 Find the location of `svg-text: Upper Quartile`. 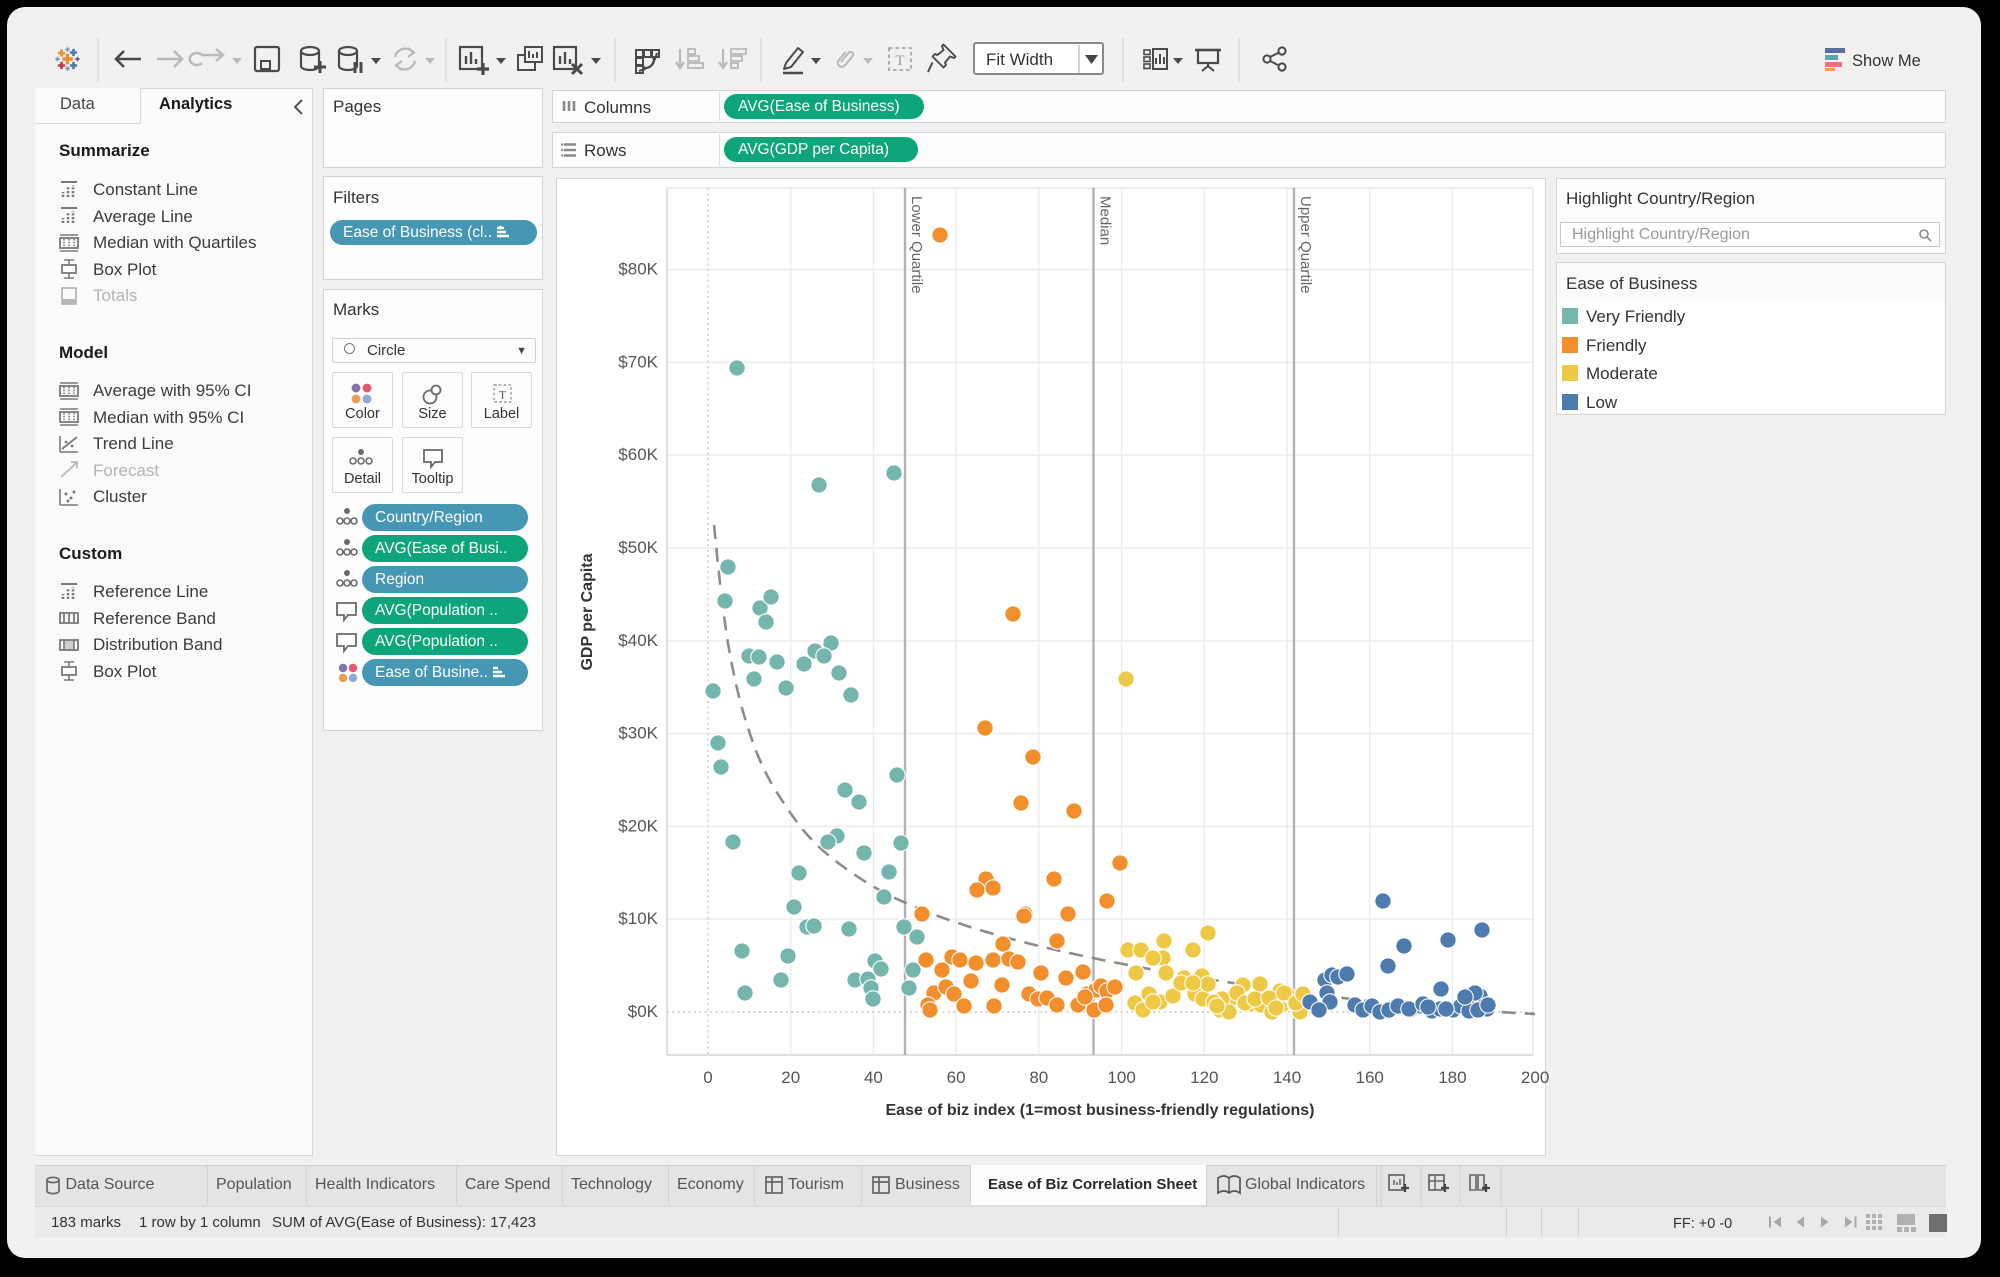

svg-text: Upper Quartile is located at coordinates (1305, 245).